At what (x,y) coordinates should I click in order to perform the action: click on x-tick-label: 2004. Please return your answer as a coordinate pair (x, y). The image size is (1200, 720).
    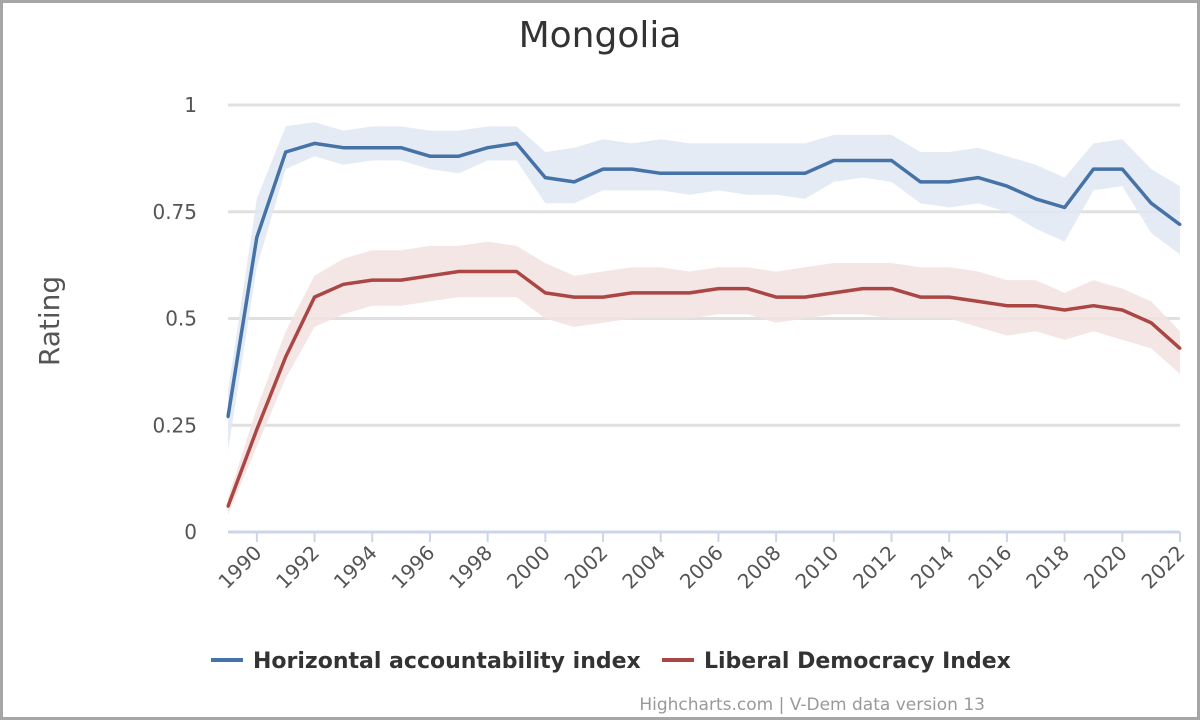
    Looking at the image, I should click on (643, 567).